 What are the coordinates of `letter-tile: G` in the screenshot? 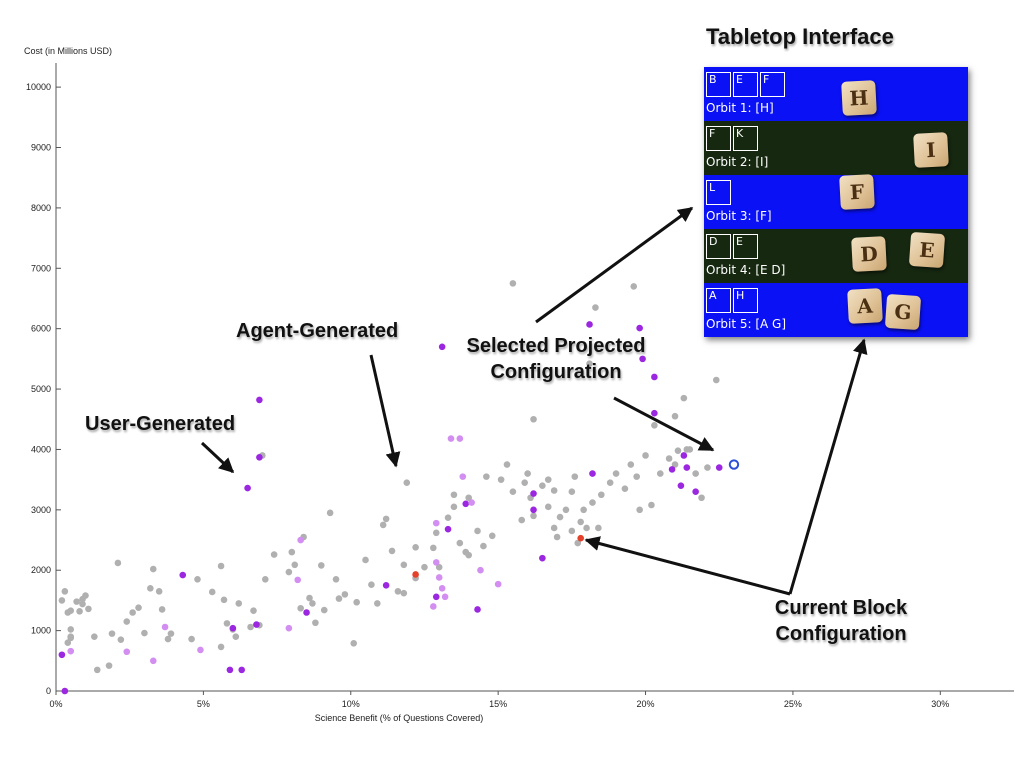 It's located at (903, 312).